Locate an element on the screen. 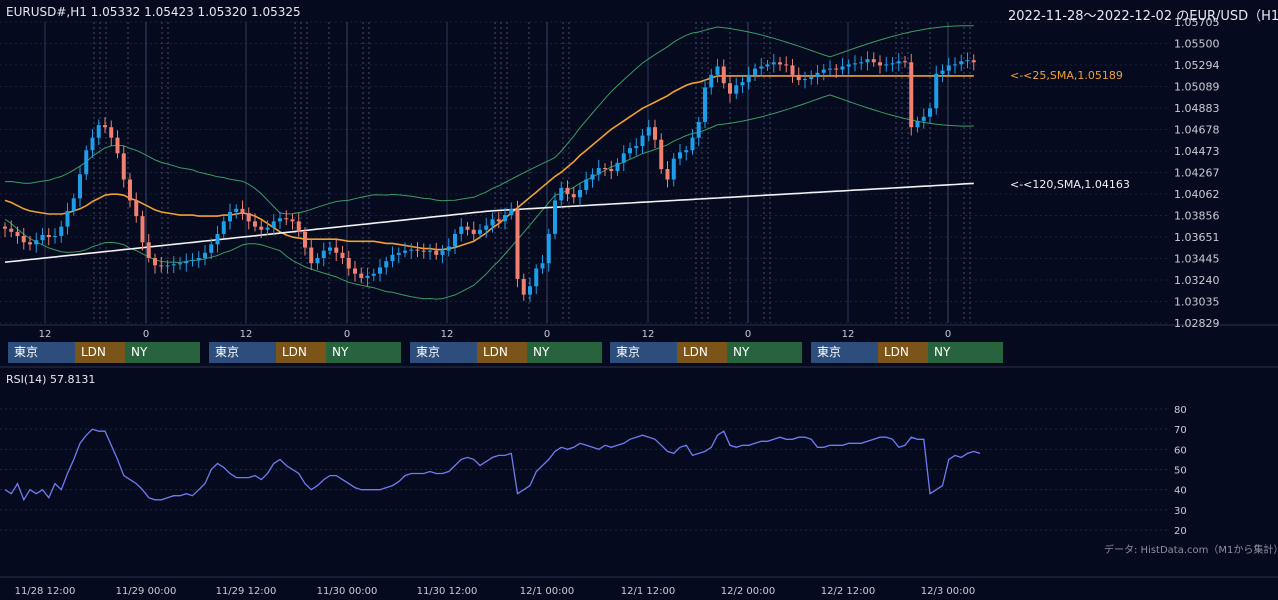 The image size is (1278, 600). rsi-tick-label: 70 is located at coordinates (1180, 430).